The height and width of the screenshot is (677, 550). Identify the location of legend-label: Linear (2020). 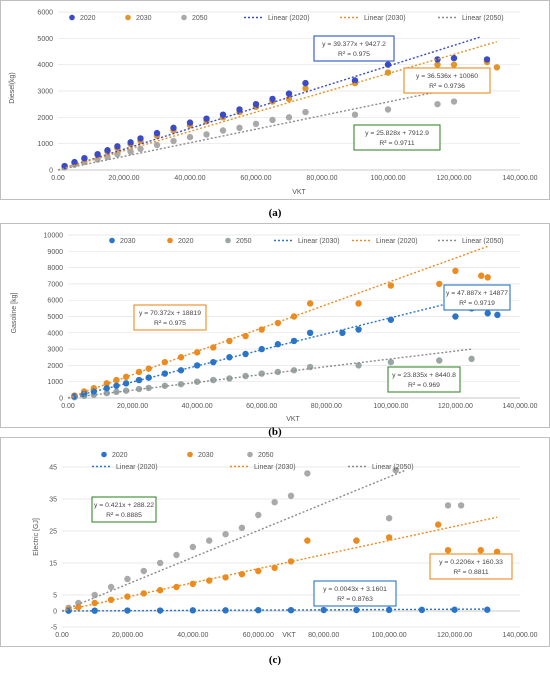
(289, 18).